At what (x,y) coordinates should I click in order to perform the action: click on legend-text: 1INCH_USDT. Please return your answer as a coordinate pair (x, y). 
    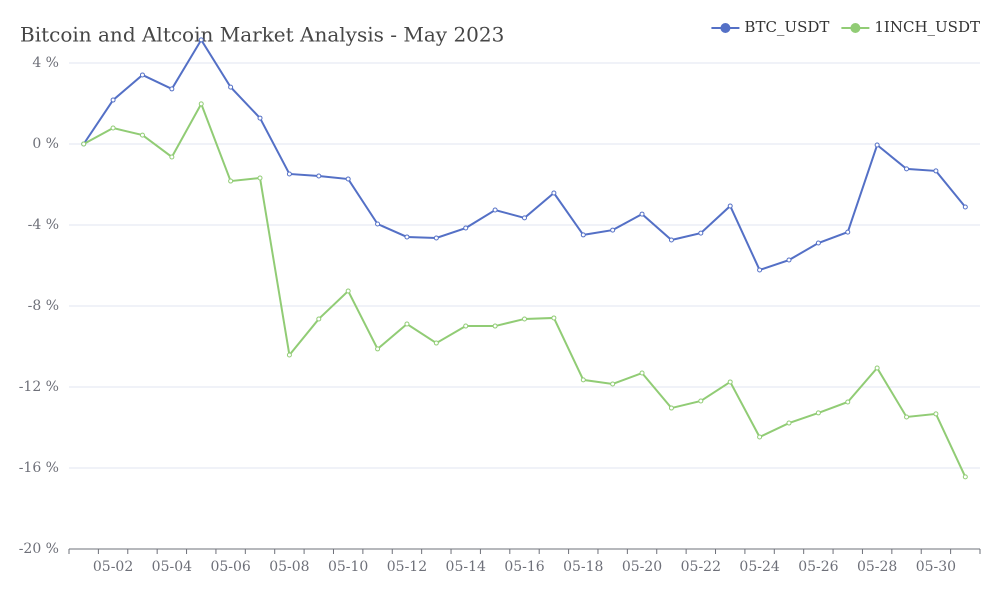
    Looking at the image, I should click on (927, 27).